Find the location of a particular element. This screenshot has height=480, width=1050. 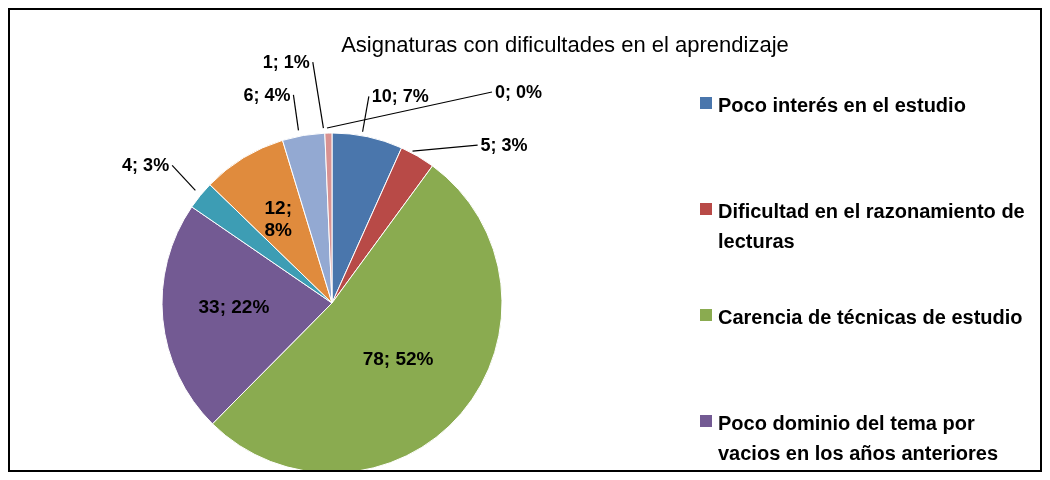

data-label: 1; 1% is located at coordinates (286, 62).